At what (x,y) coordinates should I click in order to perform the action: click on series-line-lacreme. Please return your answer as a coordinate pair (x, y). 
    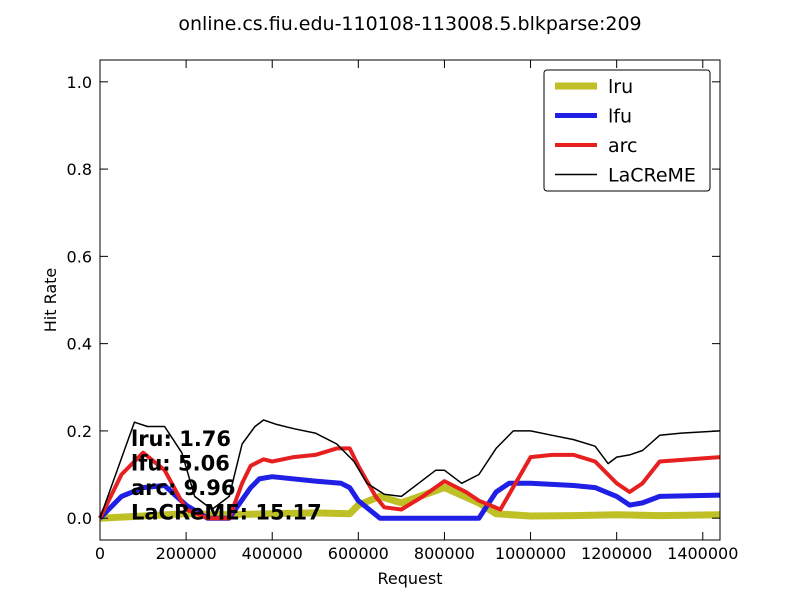
    Looking at the image, I should click on (410, 469).